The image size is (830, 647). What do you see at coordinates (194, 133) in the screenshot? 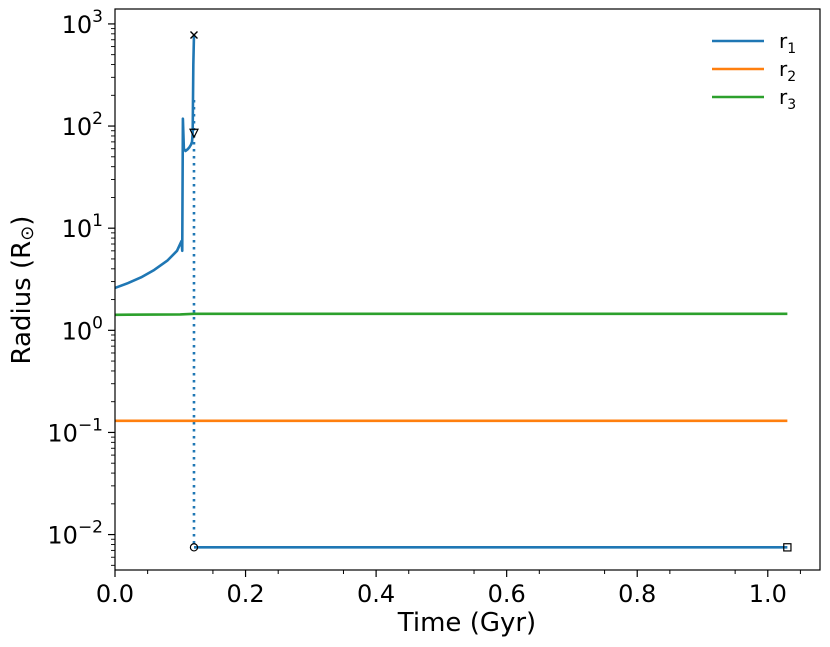
I see `marker-triangle` at bounding box center [194, 133].